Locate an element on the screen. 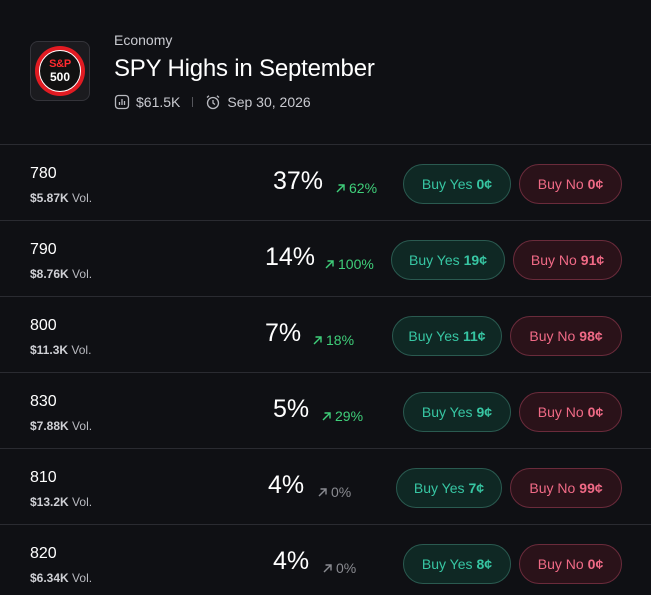 The width and height of the screenshot is (651, 595). volume-value: $11.3K is located at coordinates (49, 350).